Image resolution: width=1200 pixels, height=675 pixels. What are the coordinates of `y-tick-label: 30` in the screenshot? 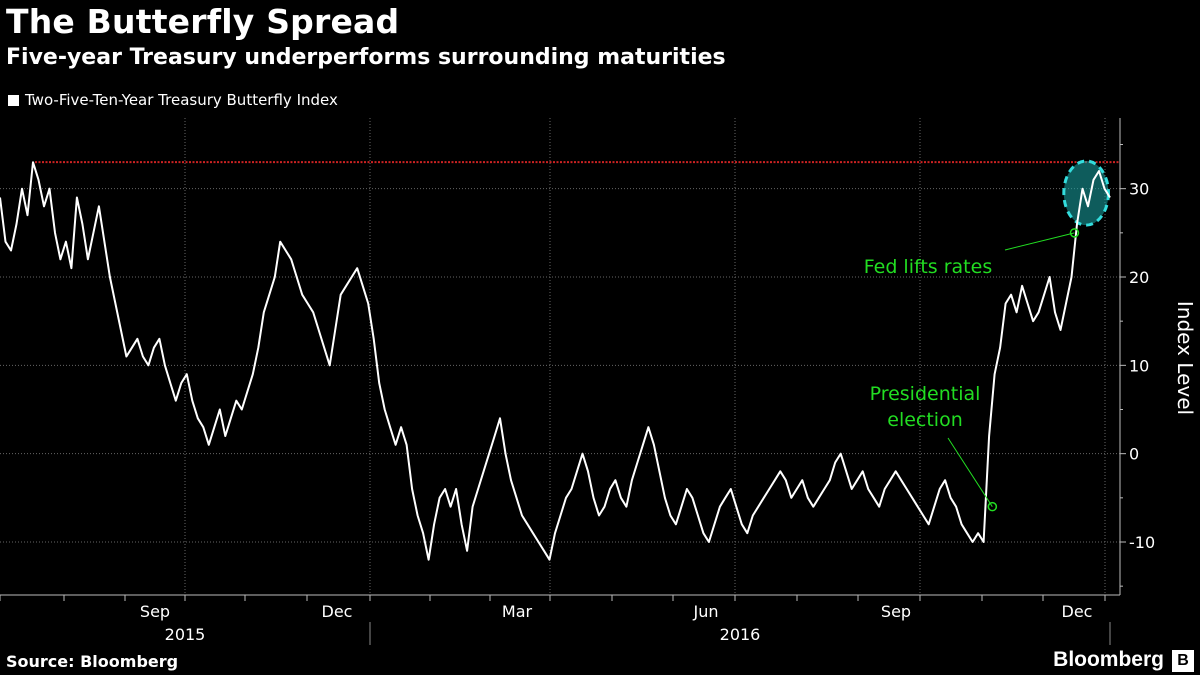 It's located at (1139, 189).